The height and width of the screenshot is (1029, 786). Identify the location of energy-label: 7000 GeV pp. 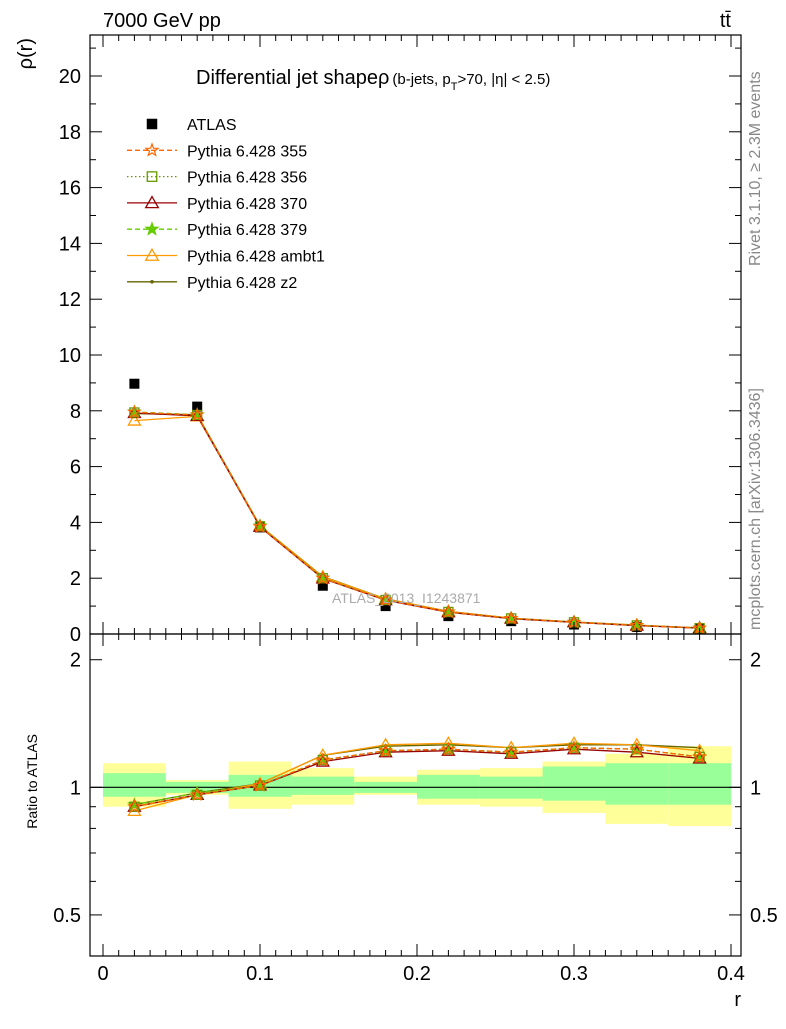
(162, 21).